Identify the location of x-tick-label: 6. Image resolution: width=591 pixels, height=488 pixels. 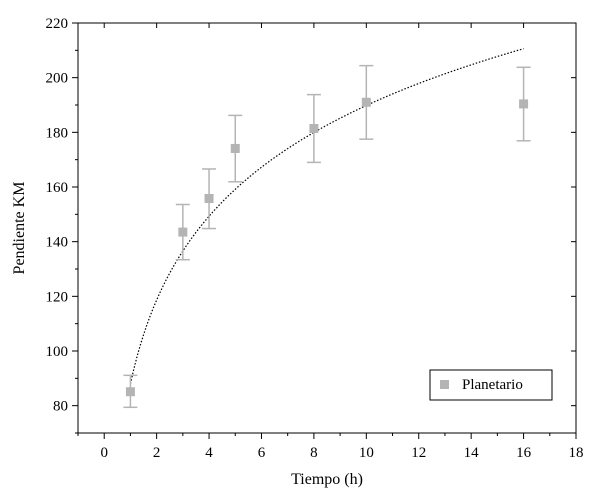
(262, 453).